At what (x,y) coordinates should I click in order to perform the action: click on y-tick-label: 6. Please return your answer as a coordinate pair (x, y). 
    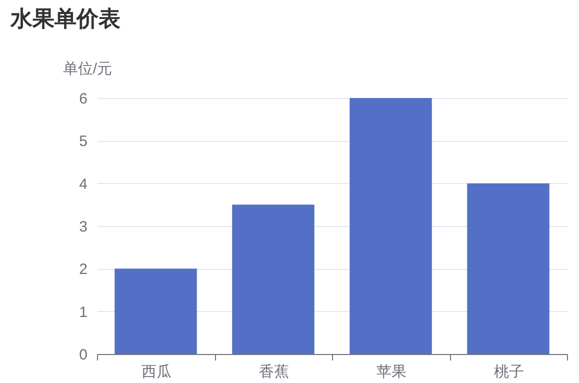
    Looking at the image, I should click on (83, 99).